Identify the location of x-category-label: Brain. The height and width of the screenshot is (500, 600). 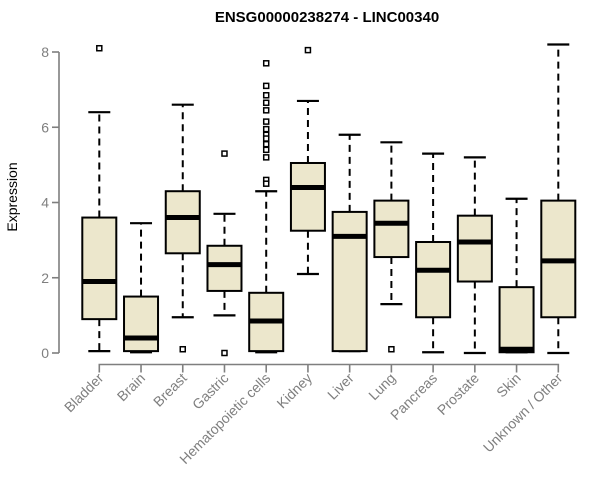
(131, 387).